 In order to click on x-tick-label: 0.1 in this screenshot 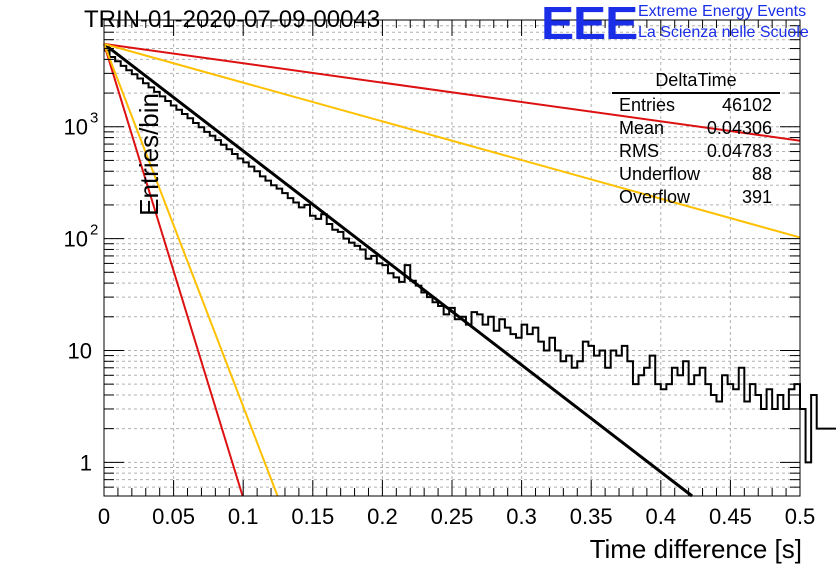, I will do `click(243, 516)`.